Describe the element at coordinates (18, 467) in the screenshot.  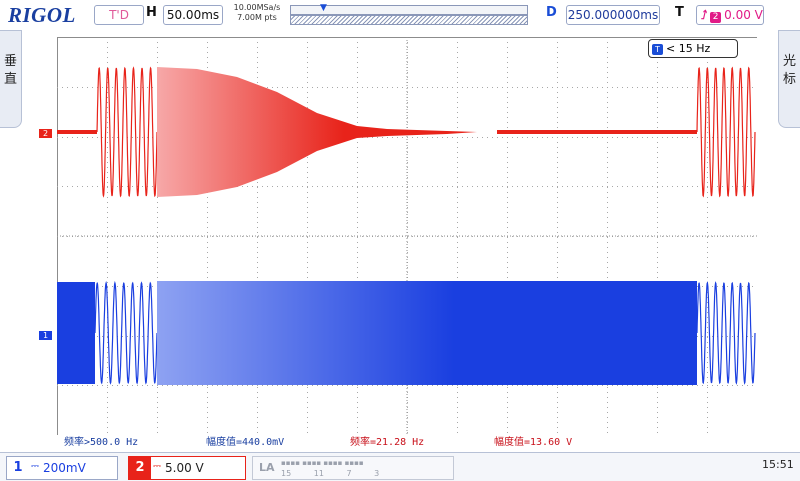
I see `ch1-number: 1` at that location.